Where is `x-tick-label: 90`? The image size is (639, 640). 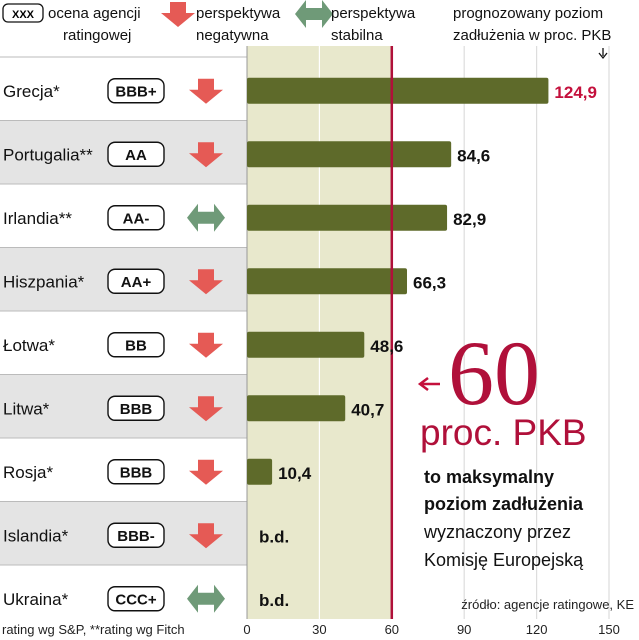
x-tick-label: 90 is located at coordinates (464, 629).